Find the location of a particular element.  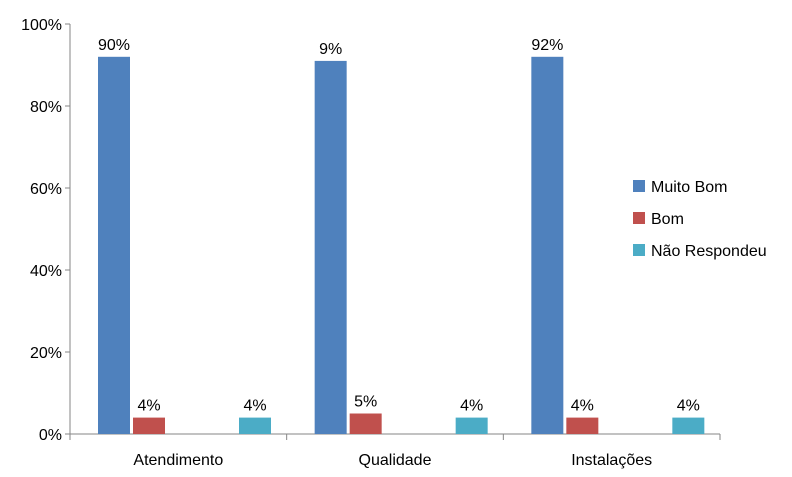

data-label: 90% is located at coordinates (114, 45).